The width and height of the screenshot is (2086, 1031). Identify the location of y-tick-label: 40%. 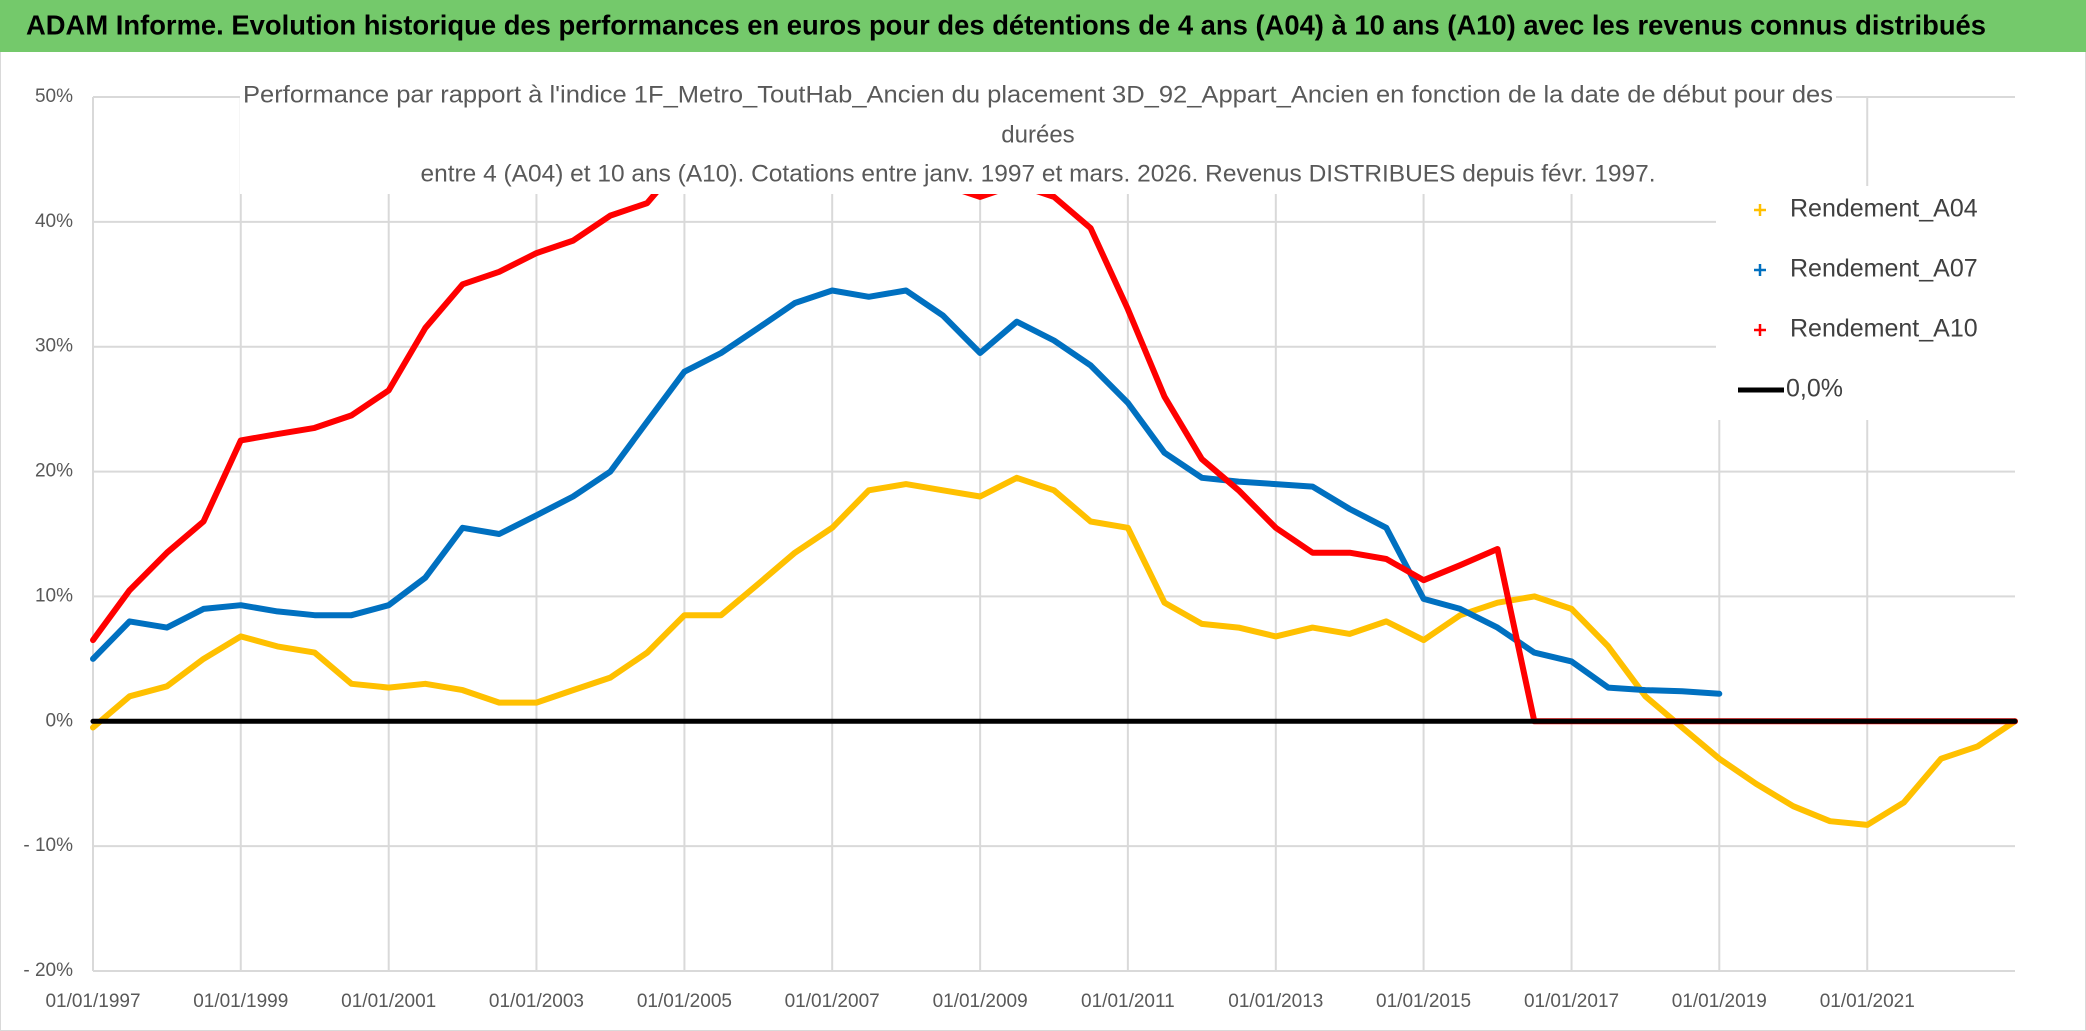
(54, 221).